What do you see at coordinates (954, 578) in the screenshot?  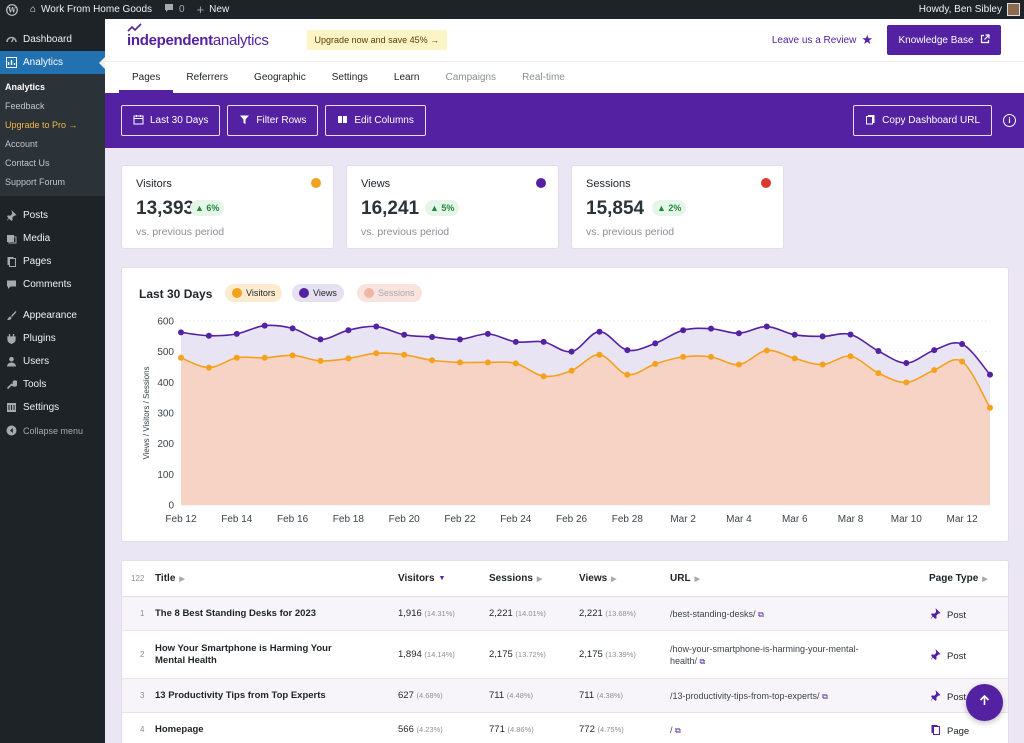 I see `column-header-label: Page Type` at bounding box center [954, 578].